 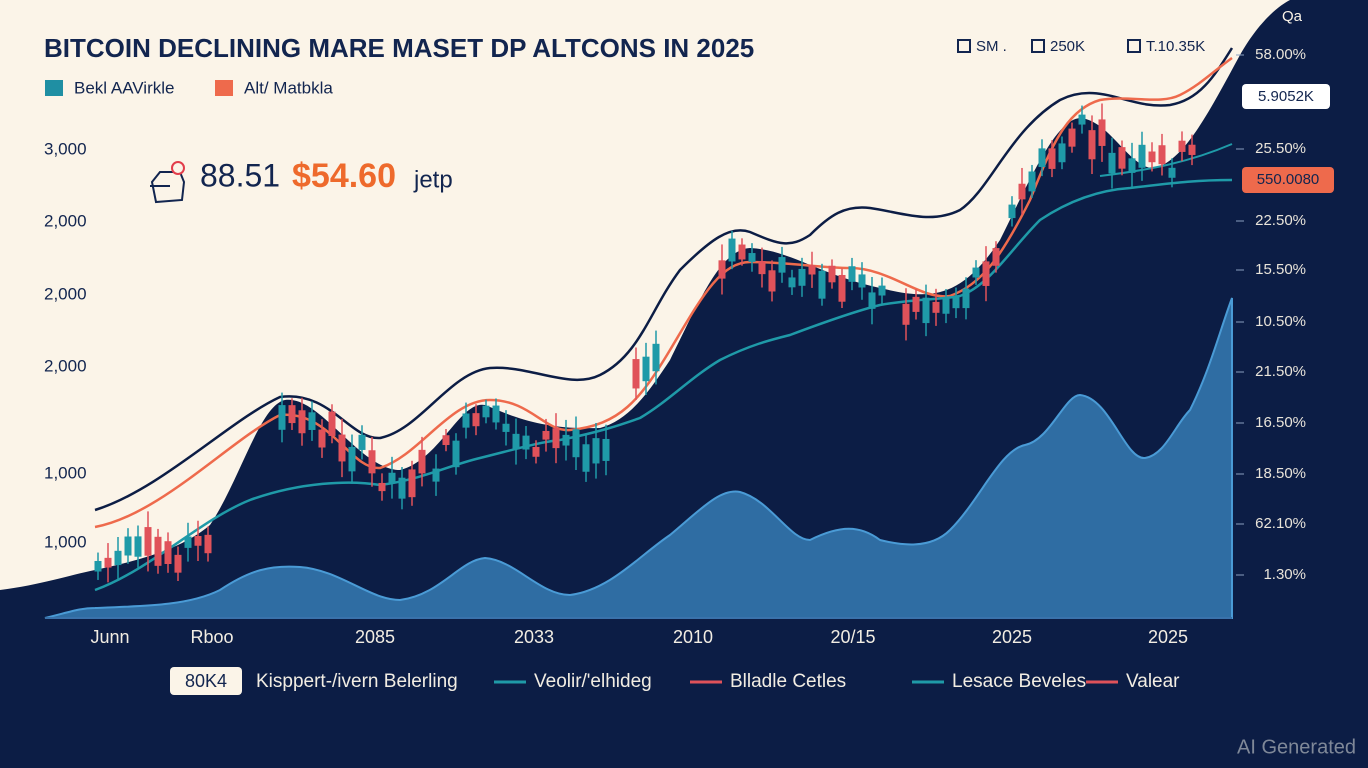 I want to click on legend-label: Alt/ Matbkla, so click(x=288, y=87).